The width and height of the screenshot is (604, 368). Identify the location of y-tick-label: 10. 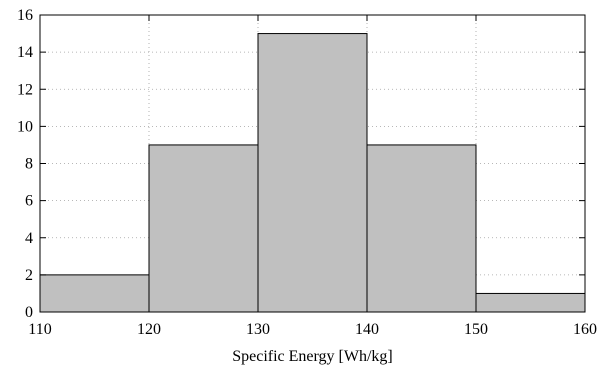
(25, 126).